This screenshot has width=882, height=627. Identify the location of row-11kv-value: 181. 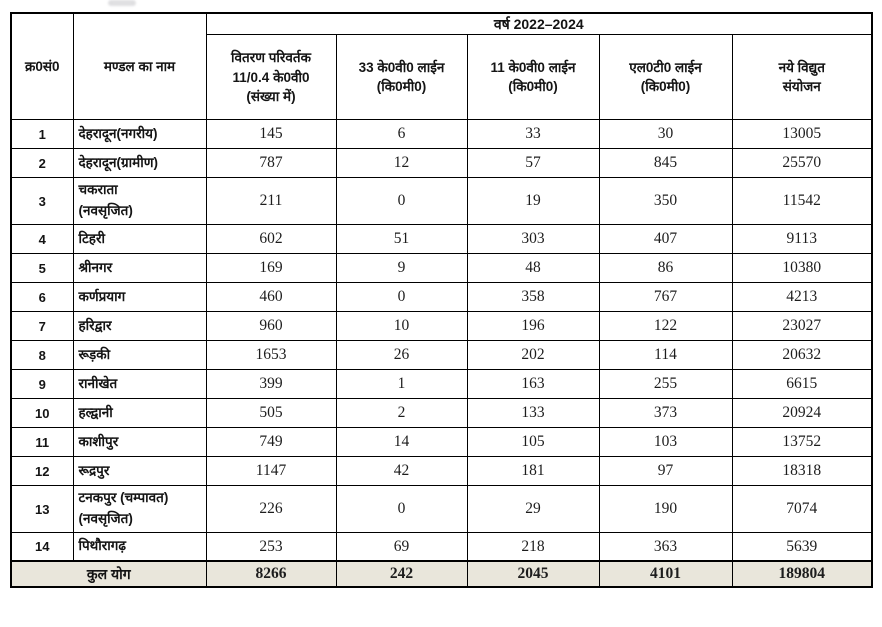
(533, 471).